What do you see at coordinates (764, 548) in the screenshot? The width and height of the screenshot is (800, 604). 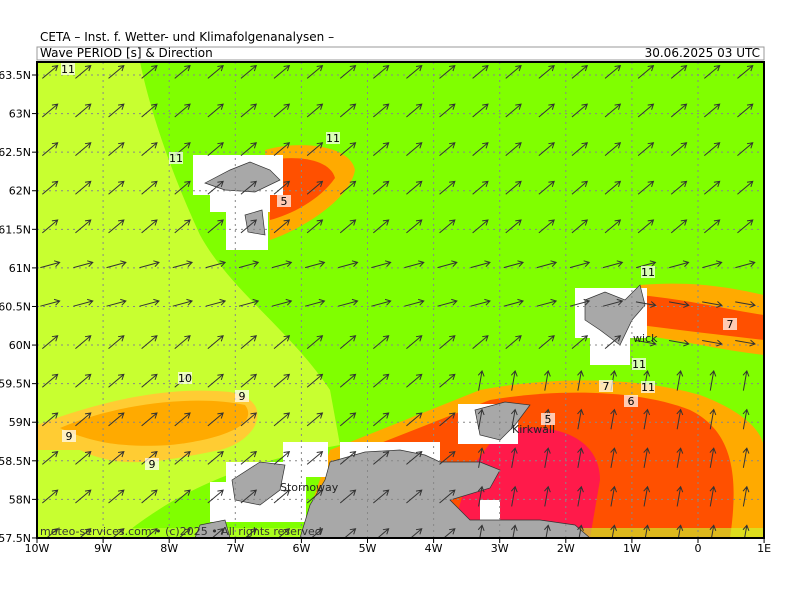 I see `lon-label: 1E` at bounding box center [764, 548].